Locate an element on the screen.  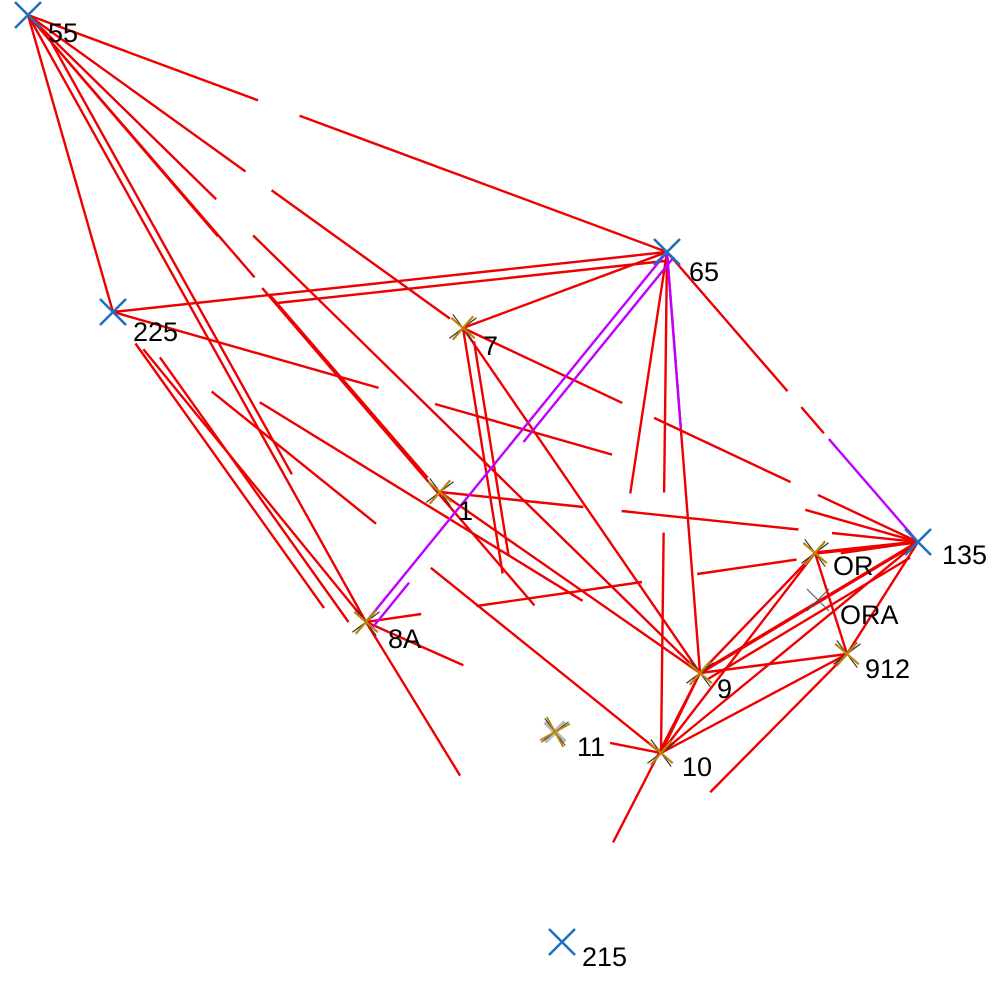
baseline-65-8A is located at coordinates (516, 437).